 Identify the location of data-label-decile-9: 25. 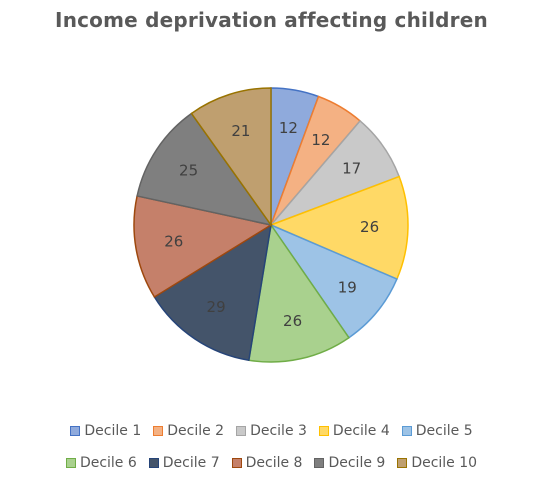
(188, 171).